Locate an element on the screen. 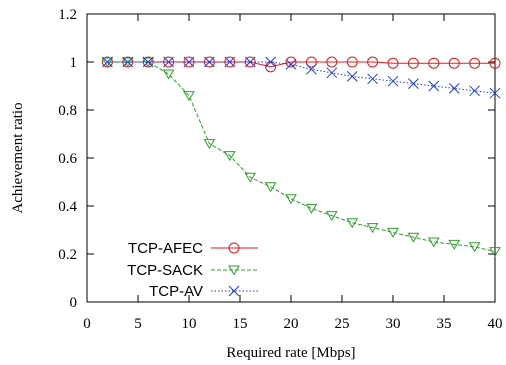 The height and width of the screenshot is (365, 506). legend-label-tcp-afec: TCP-AFEC is located at coordinates (165, 248).